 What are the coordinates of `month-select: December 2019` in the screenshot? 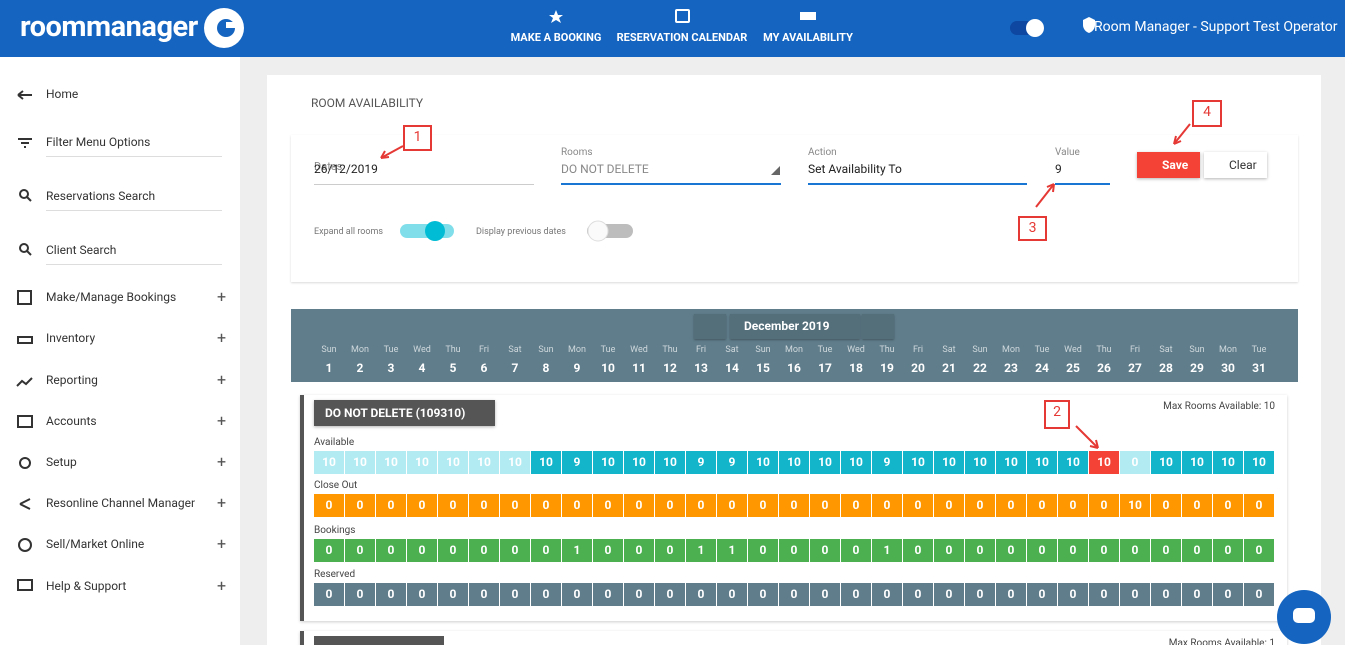 It's located at (795, 326).